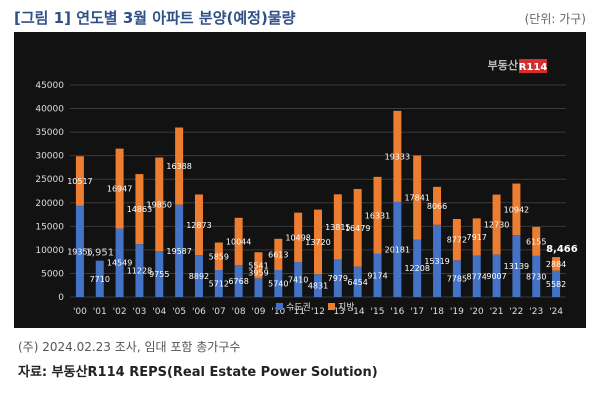 The width and height of the screenshot is (600, 401). Describe the element at coordinates (457, 312) in the screenshot. I see `x-tick-label: '19` at that location.